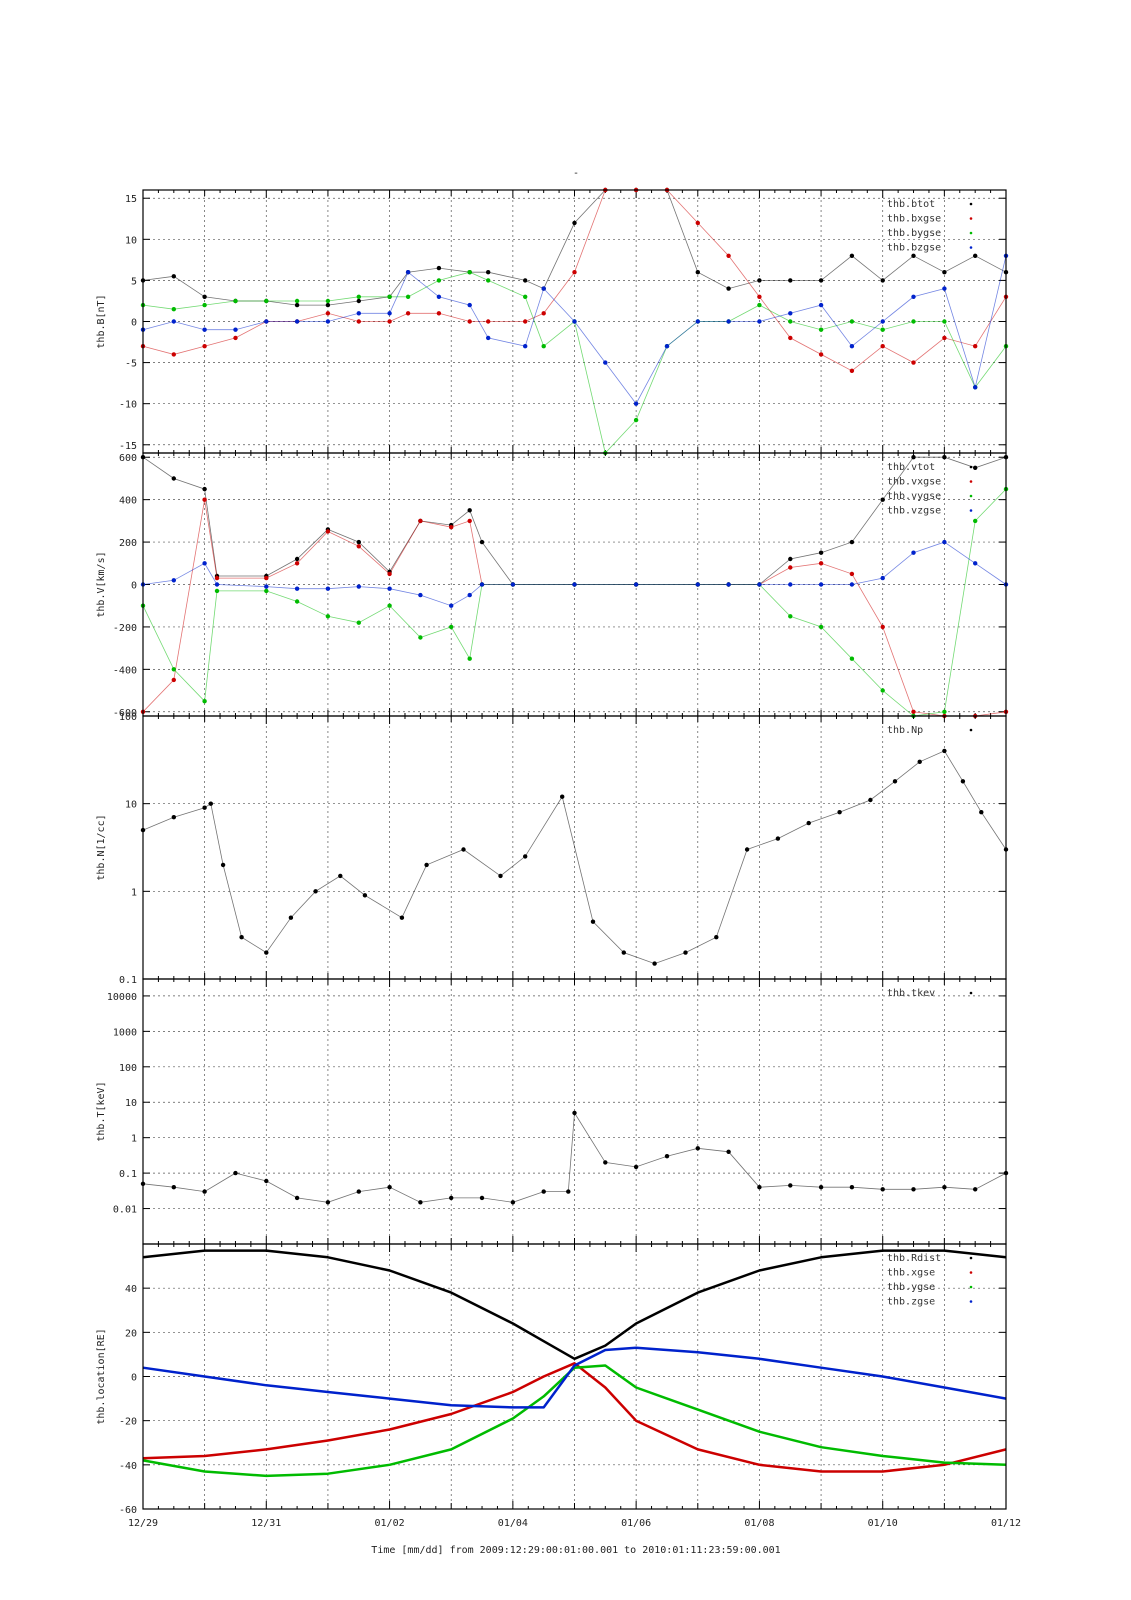  What do you see at coordinates (101, 584) in the screenshot?
I see `y-axis-title: thb.V[km/s]` at bounding box center [101, 584].